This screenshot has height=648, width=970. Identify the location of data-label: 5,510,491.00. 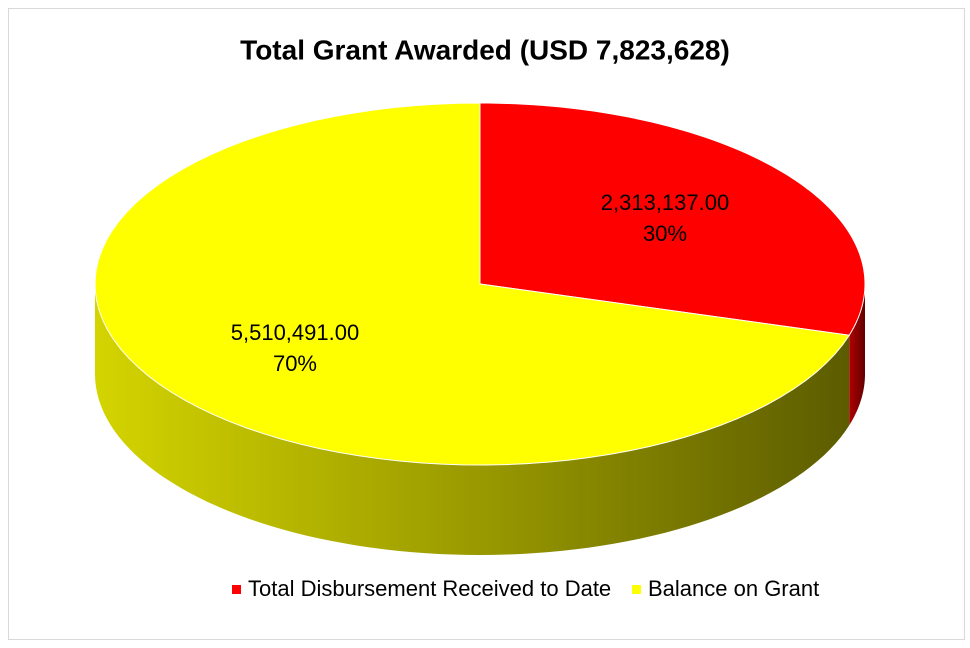
(295, 332).